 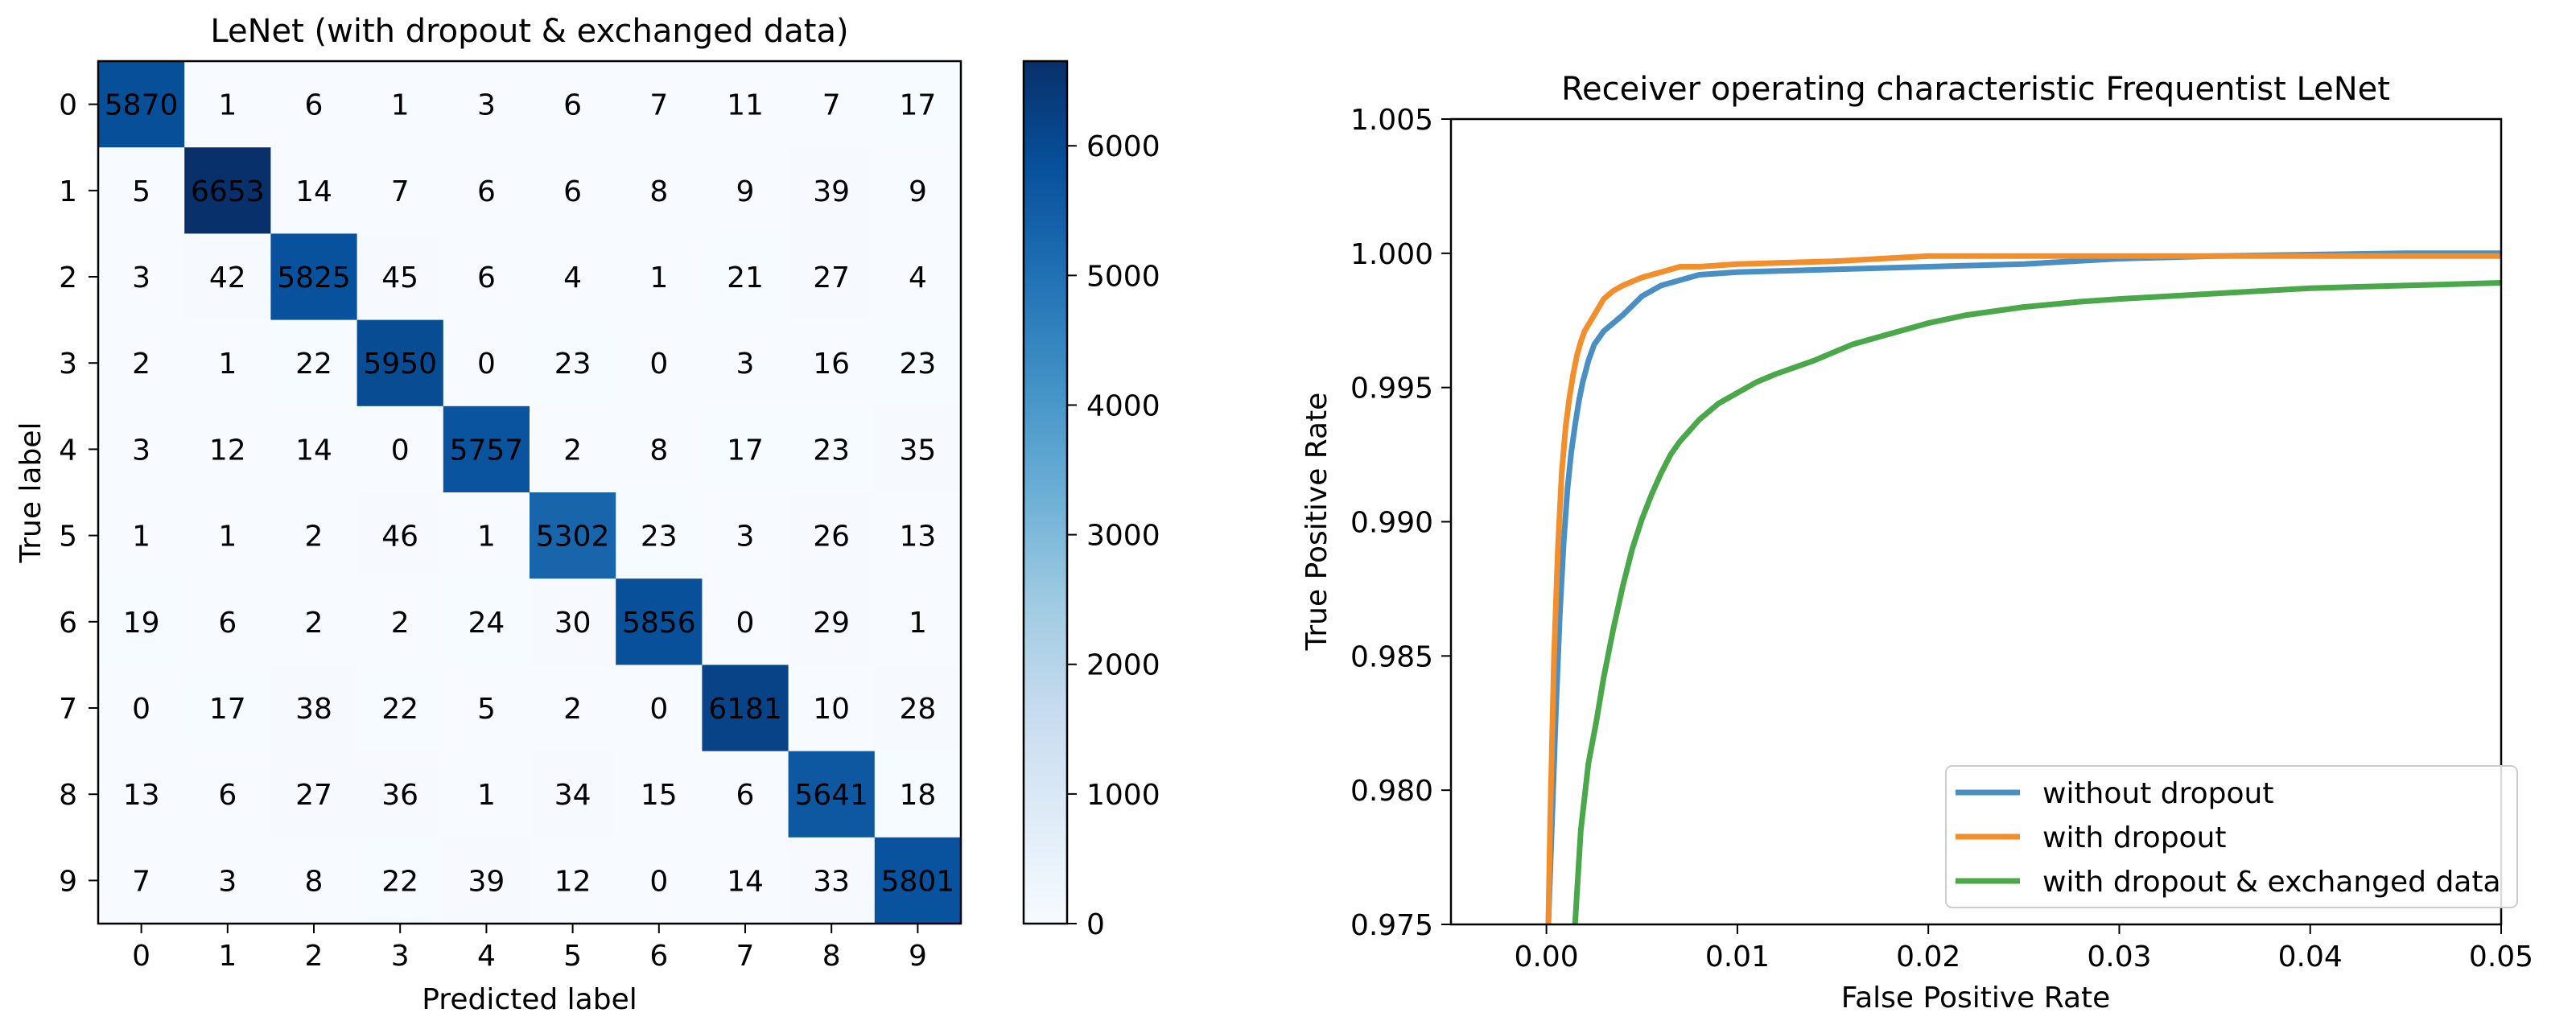 I want to click on roc-y-tick-label: 1.005, so click(x=1391, y=120).